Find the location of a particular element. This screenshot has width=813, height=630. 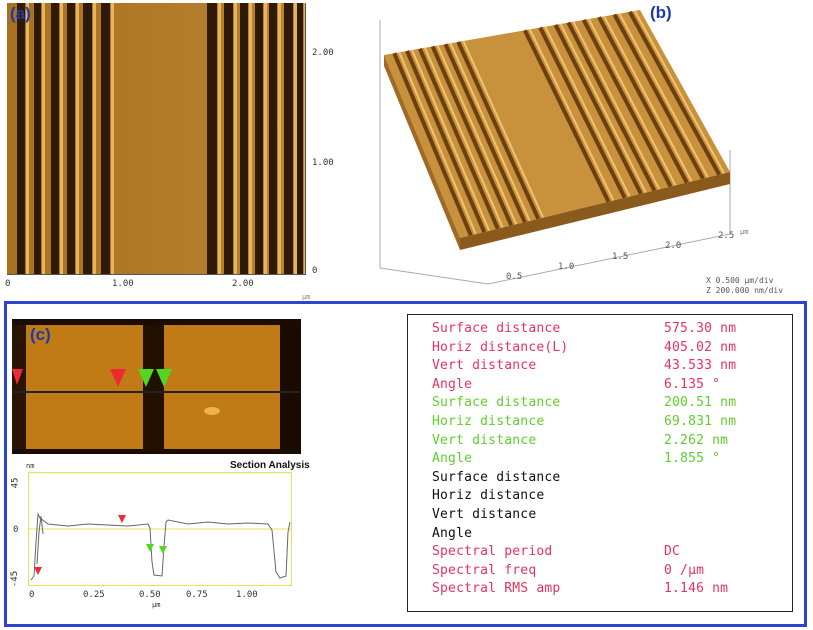

section-y-tick-45: 45 is located at coordinates (15, 483).